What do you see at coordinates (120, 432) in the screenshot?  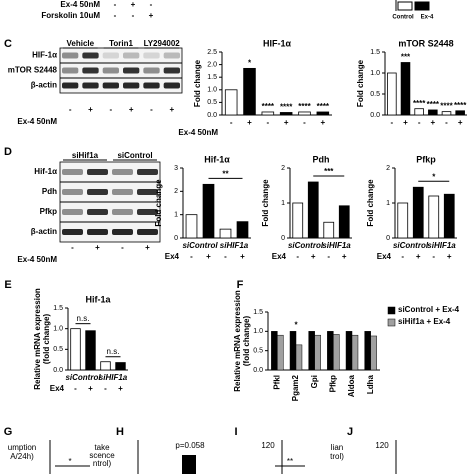 I see `panel-letter: H` at bounding box center [120, 432].